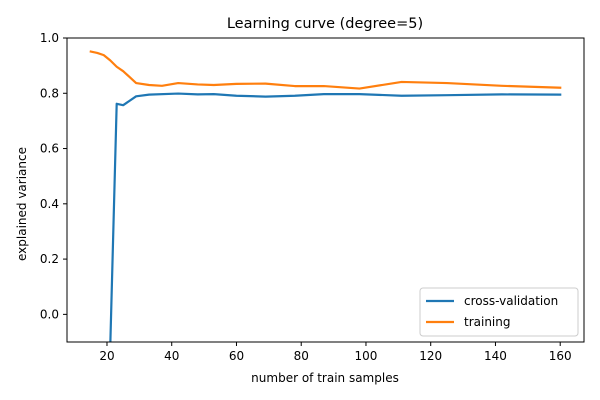 The width and height of the screenshot is (600, 400). I want to click on x-tick-label: 140, so click(495, 356).